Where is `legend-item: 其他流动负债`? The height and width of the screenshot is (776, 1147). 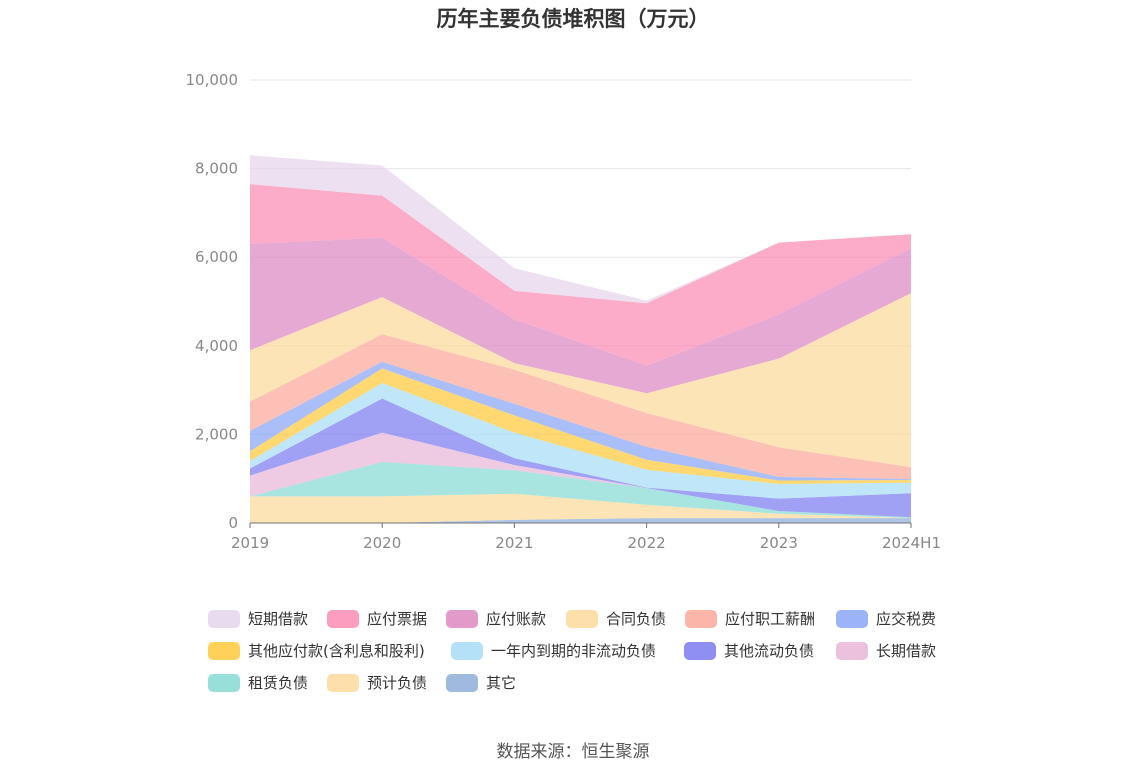 legend-item: 其他流动负债 is located at coordinates (749, 651).